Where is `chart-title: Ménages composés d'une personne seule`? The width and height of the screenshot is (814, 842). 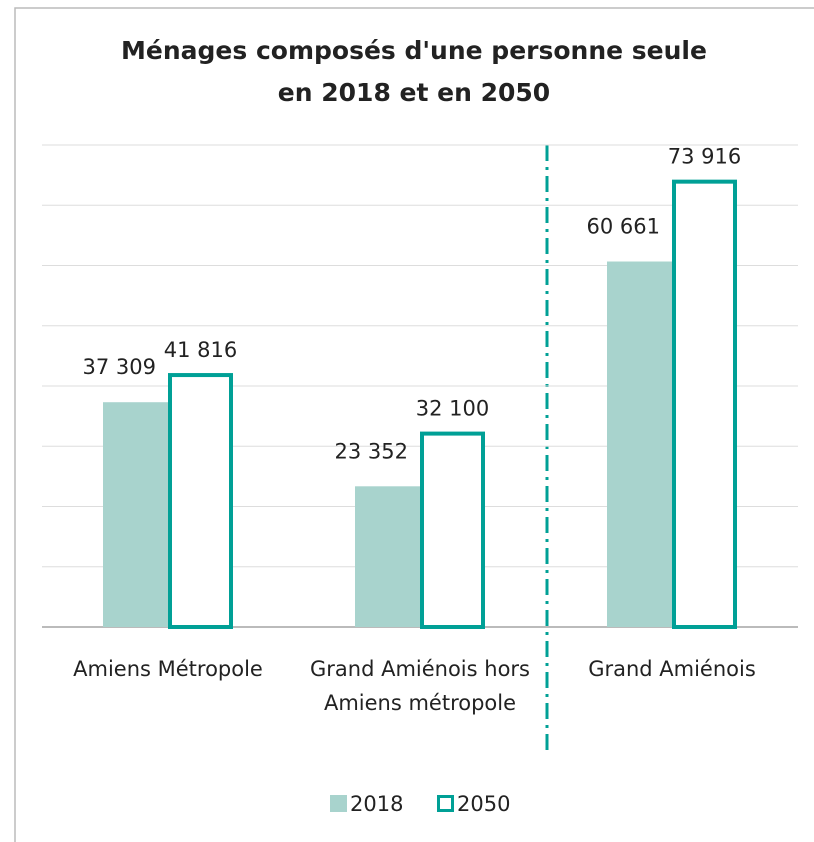 chart-title: Ménages composés d'une personne seule is located at coordinates (414, 50).